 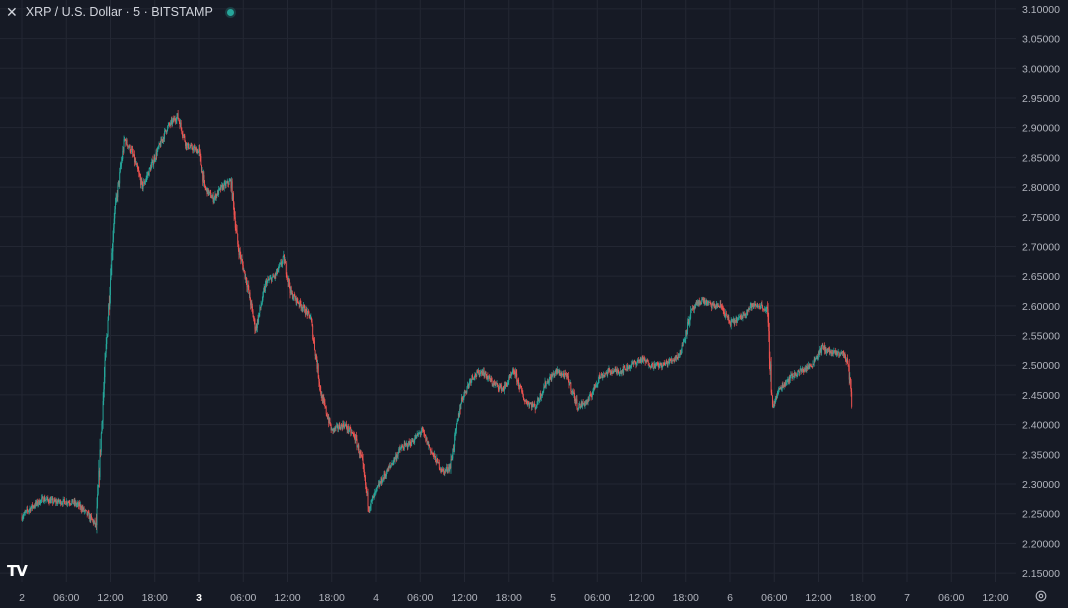 I want to click on close-icon: ✕, so click(x=12, y=12).